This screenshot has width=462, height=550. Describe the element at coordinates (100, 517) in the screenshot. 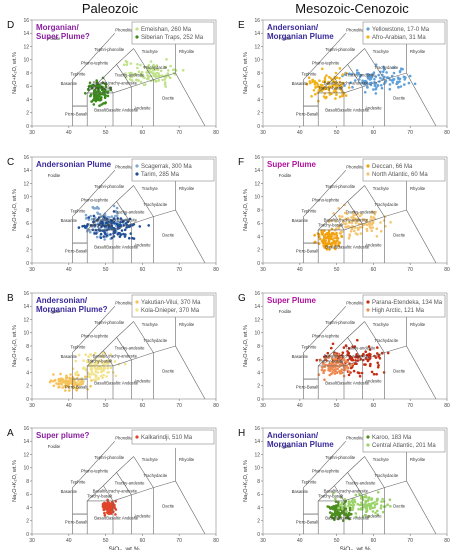

I see `field-label-basalt: Basalt` at that location.